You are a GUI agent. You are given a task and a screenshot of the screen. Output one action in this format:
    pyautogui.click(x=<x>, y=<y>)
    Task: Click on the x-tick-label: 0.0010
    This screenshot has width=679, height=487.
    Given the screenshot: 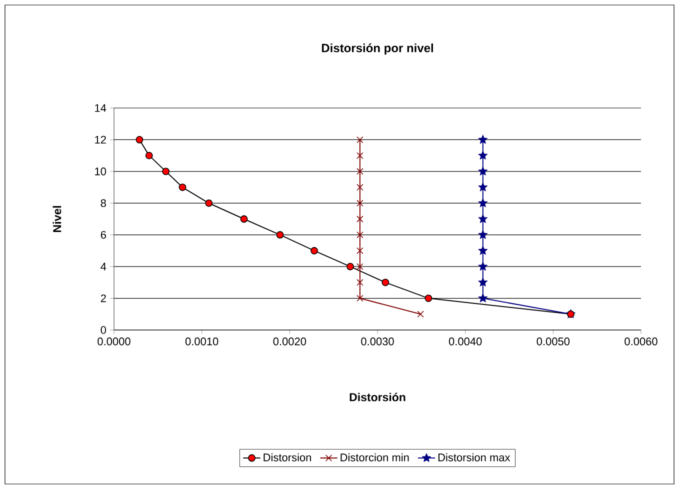 What is the action you would take?
    pyautogui.click(x=201, y=342)
    